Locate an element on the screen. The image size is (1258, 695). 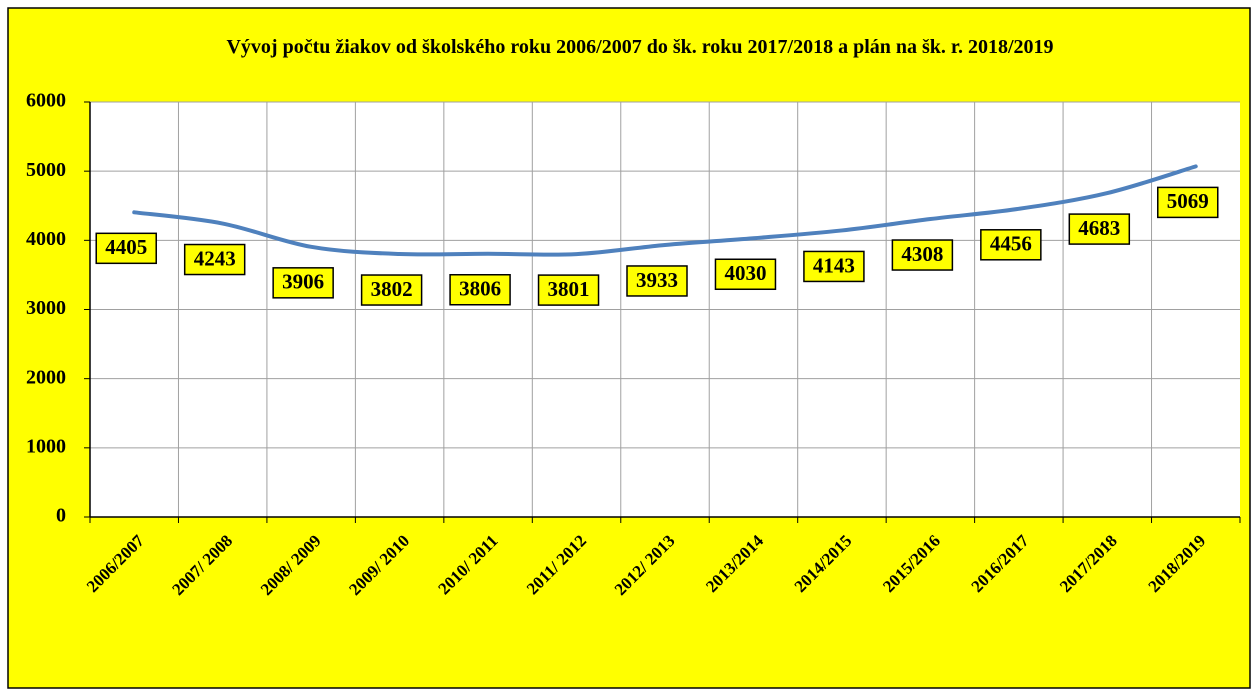
data-label: 4683 is located at coordinates (1099, 228).